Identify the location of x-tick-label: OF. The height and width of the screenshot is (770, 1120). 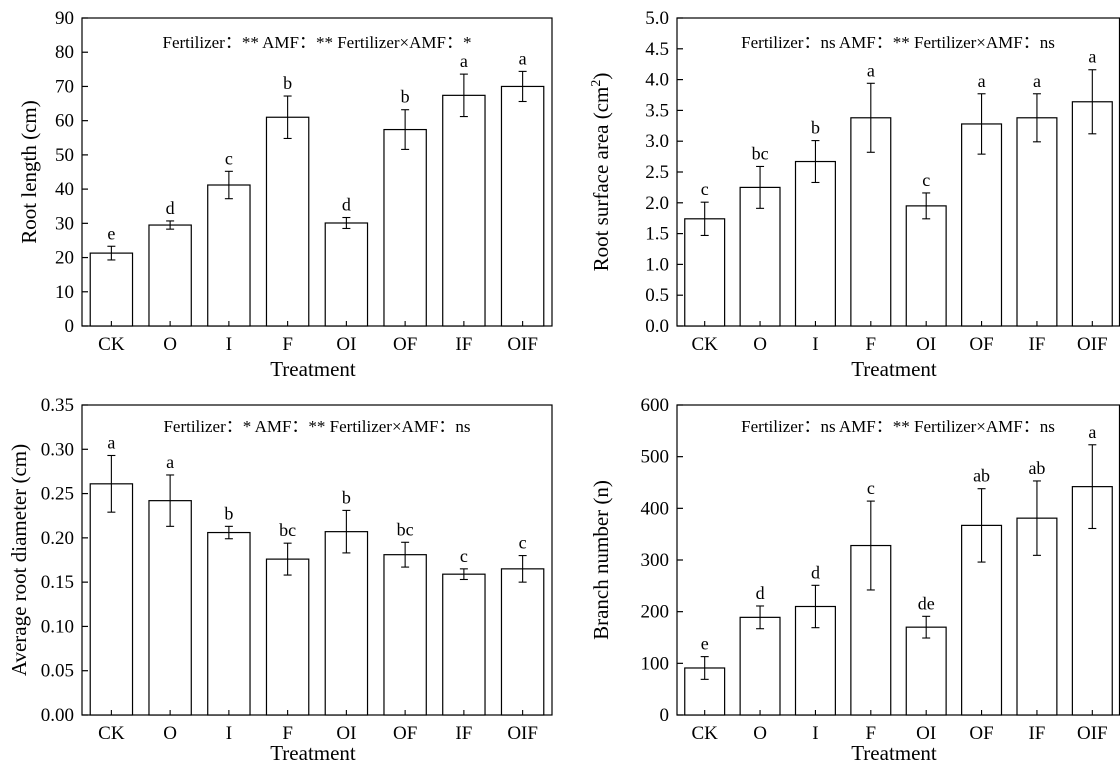
(405, 733).